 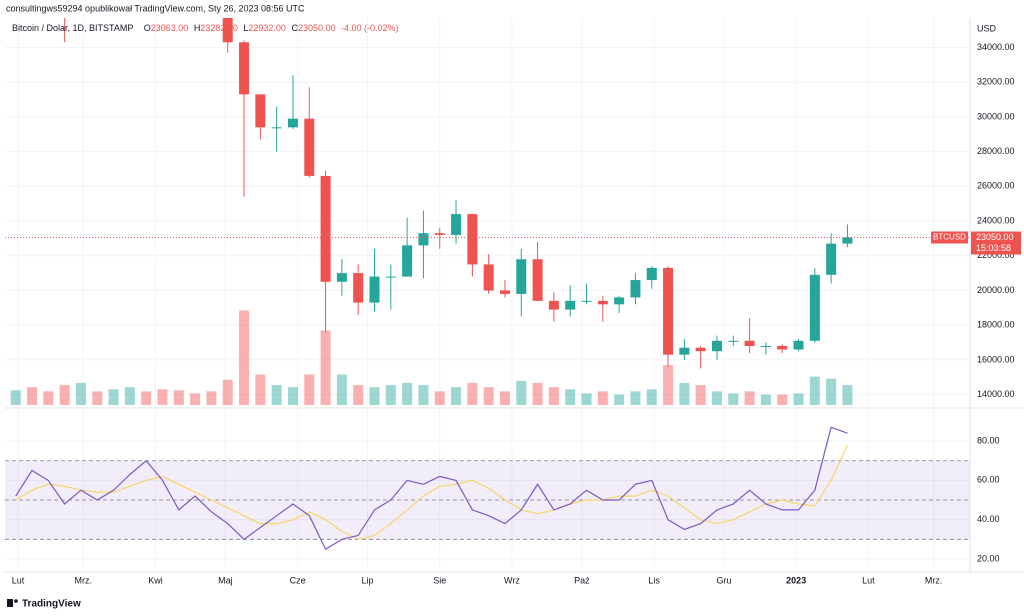 I want to click on x-tick-label: Mrz., so click(x=934, y=580).